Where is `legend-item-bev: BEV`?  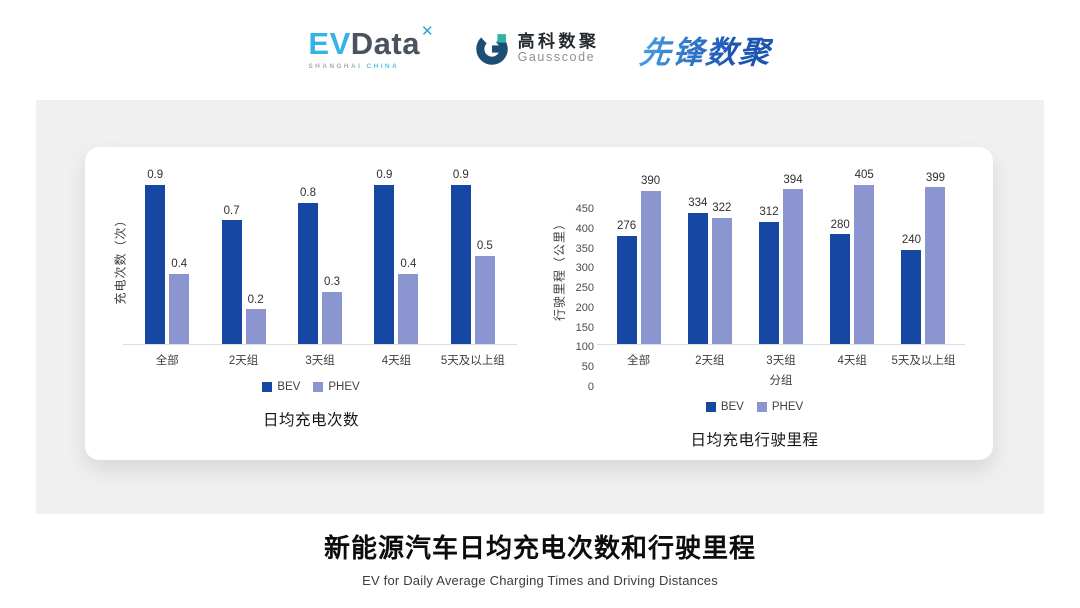 legend-item-bev: BEV is located at coordinates (724, 407).